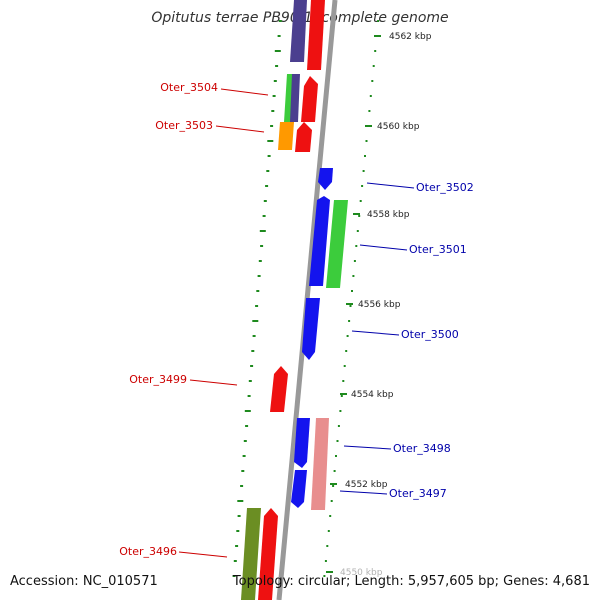 Image resolution: width=600 pixels, height=600 pixels. Describe the element at coordinates (372, 395) in the screenshot. I see `tick-label-4554: 4554 kbp` at that location.